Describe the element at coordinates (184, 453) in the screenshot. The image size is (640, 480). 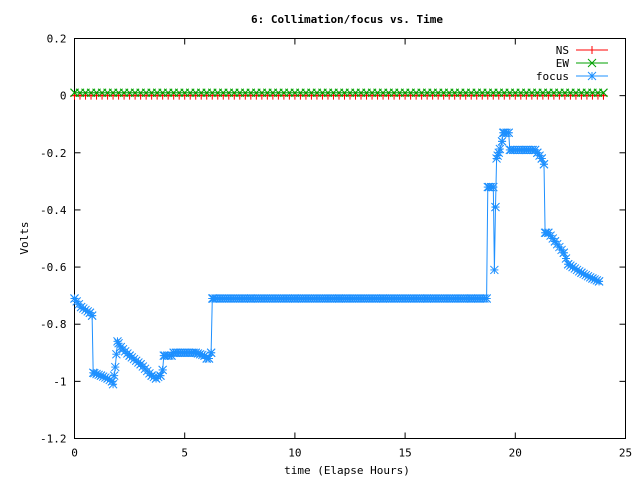
I see `x-tick-label: 5` at that location.